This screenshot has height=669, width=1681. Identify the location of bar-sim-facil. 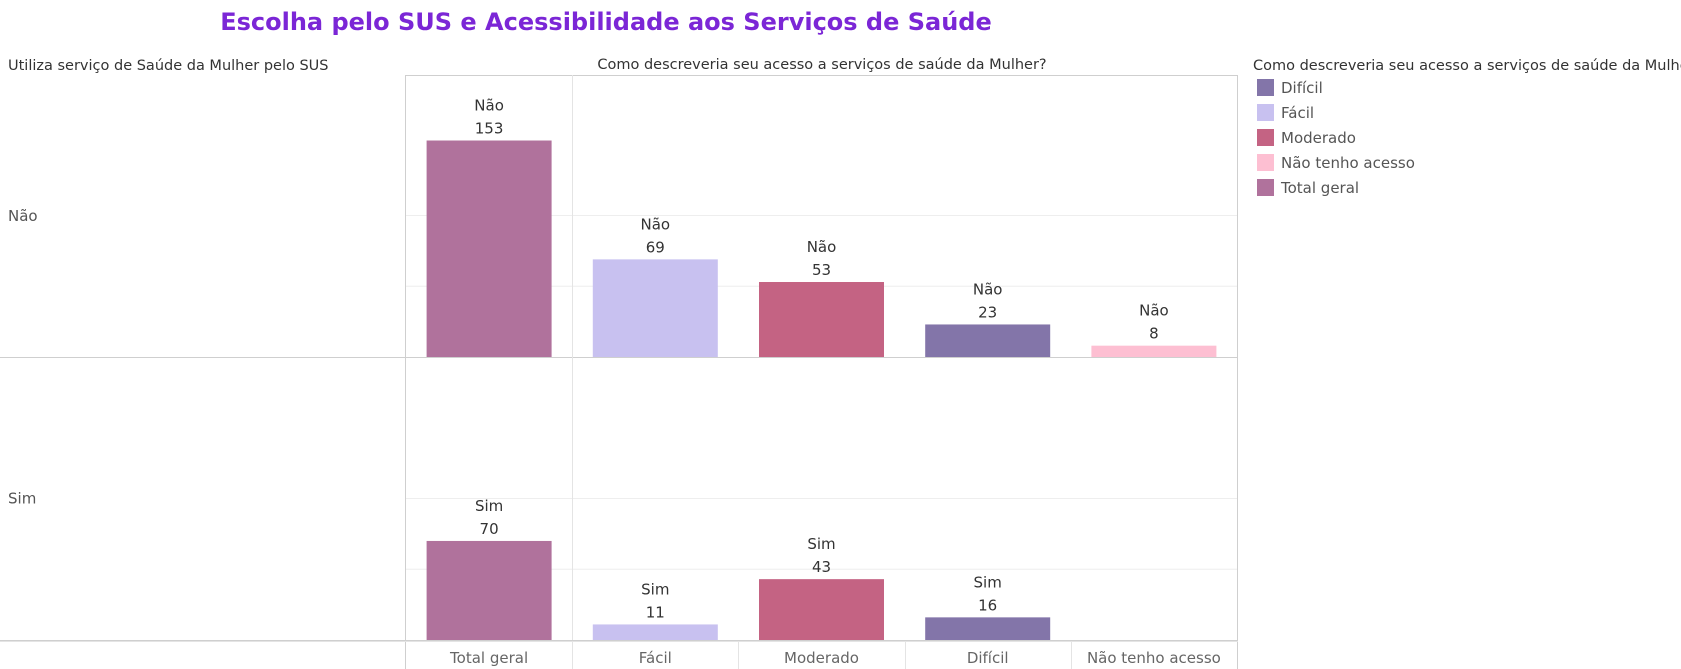
(655, 632).